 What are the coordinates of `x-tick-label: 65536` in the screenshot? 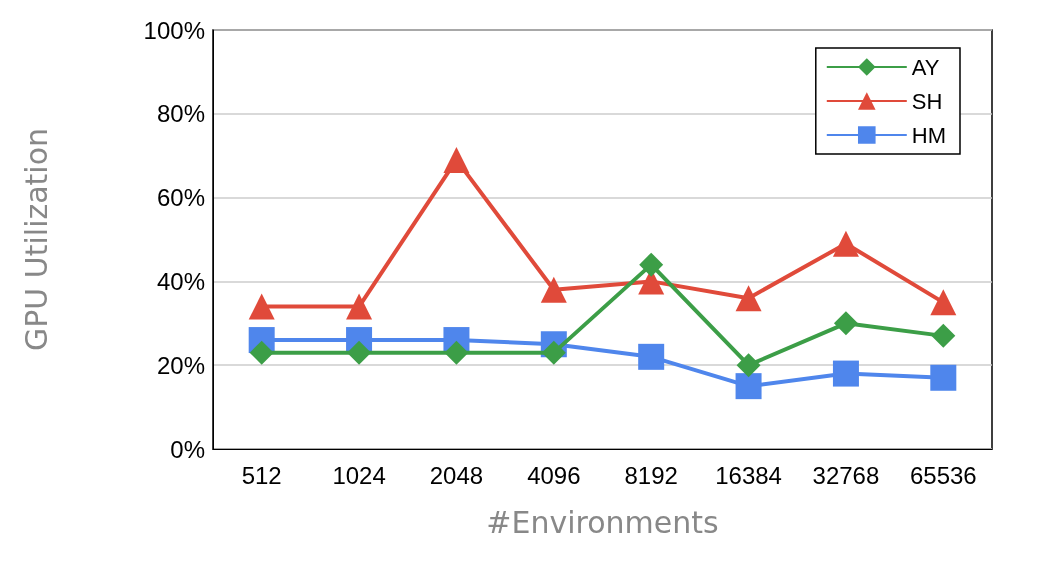 It's located at (943, 475).